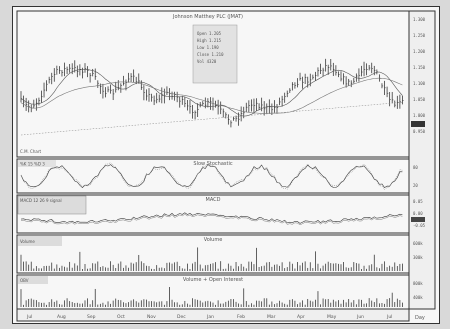 Image resolution: width=450 pixels, height=329 pixels. Describe the element at coordinates (419, 19) in the screenshot. I see `price-axis-label: 1.300` at that location.